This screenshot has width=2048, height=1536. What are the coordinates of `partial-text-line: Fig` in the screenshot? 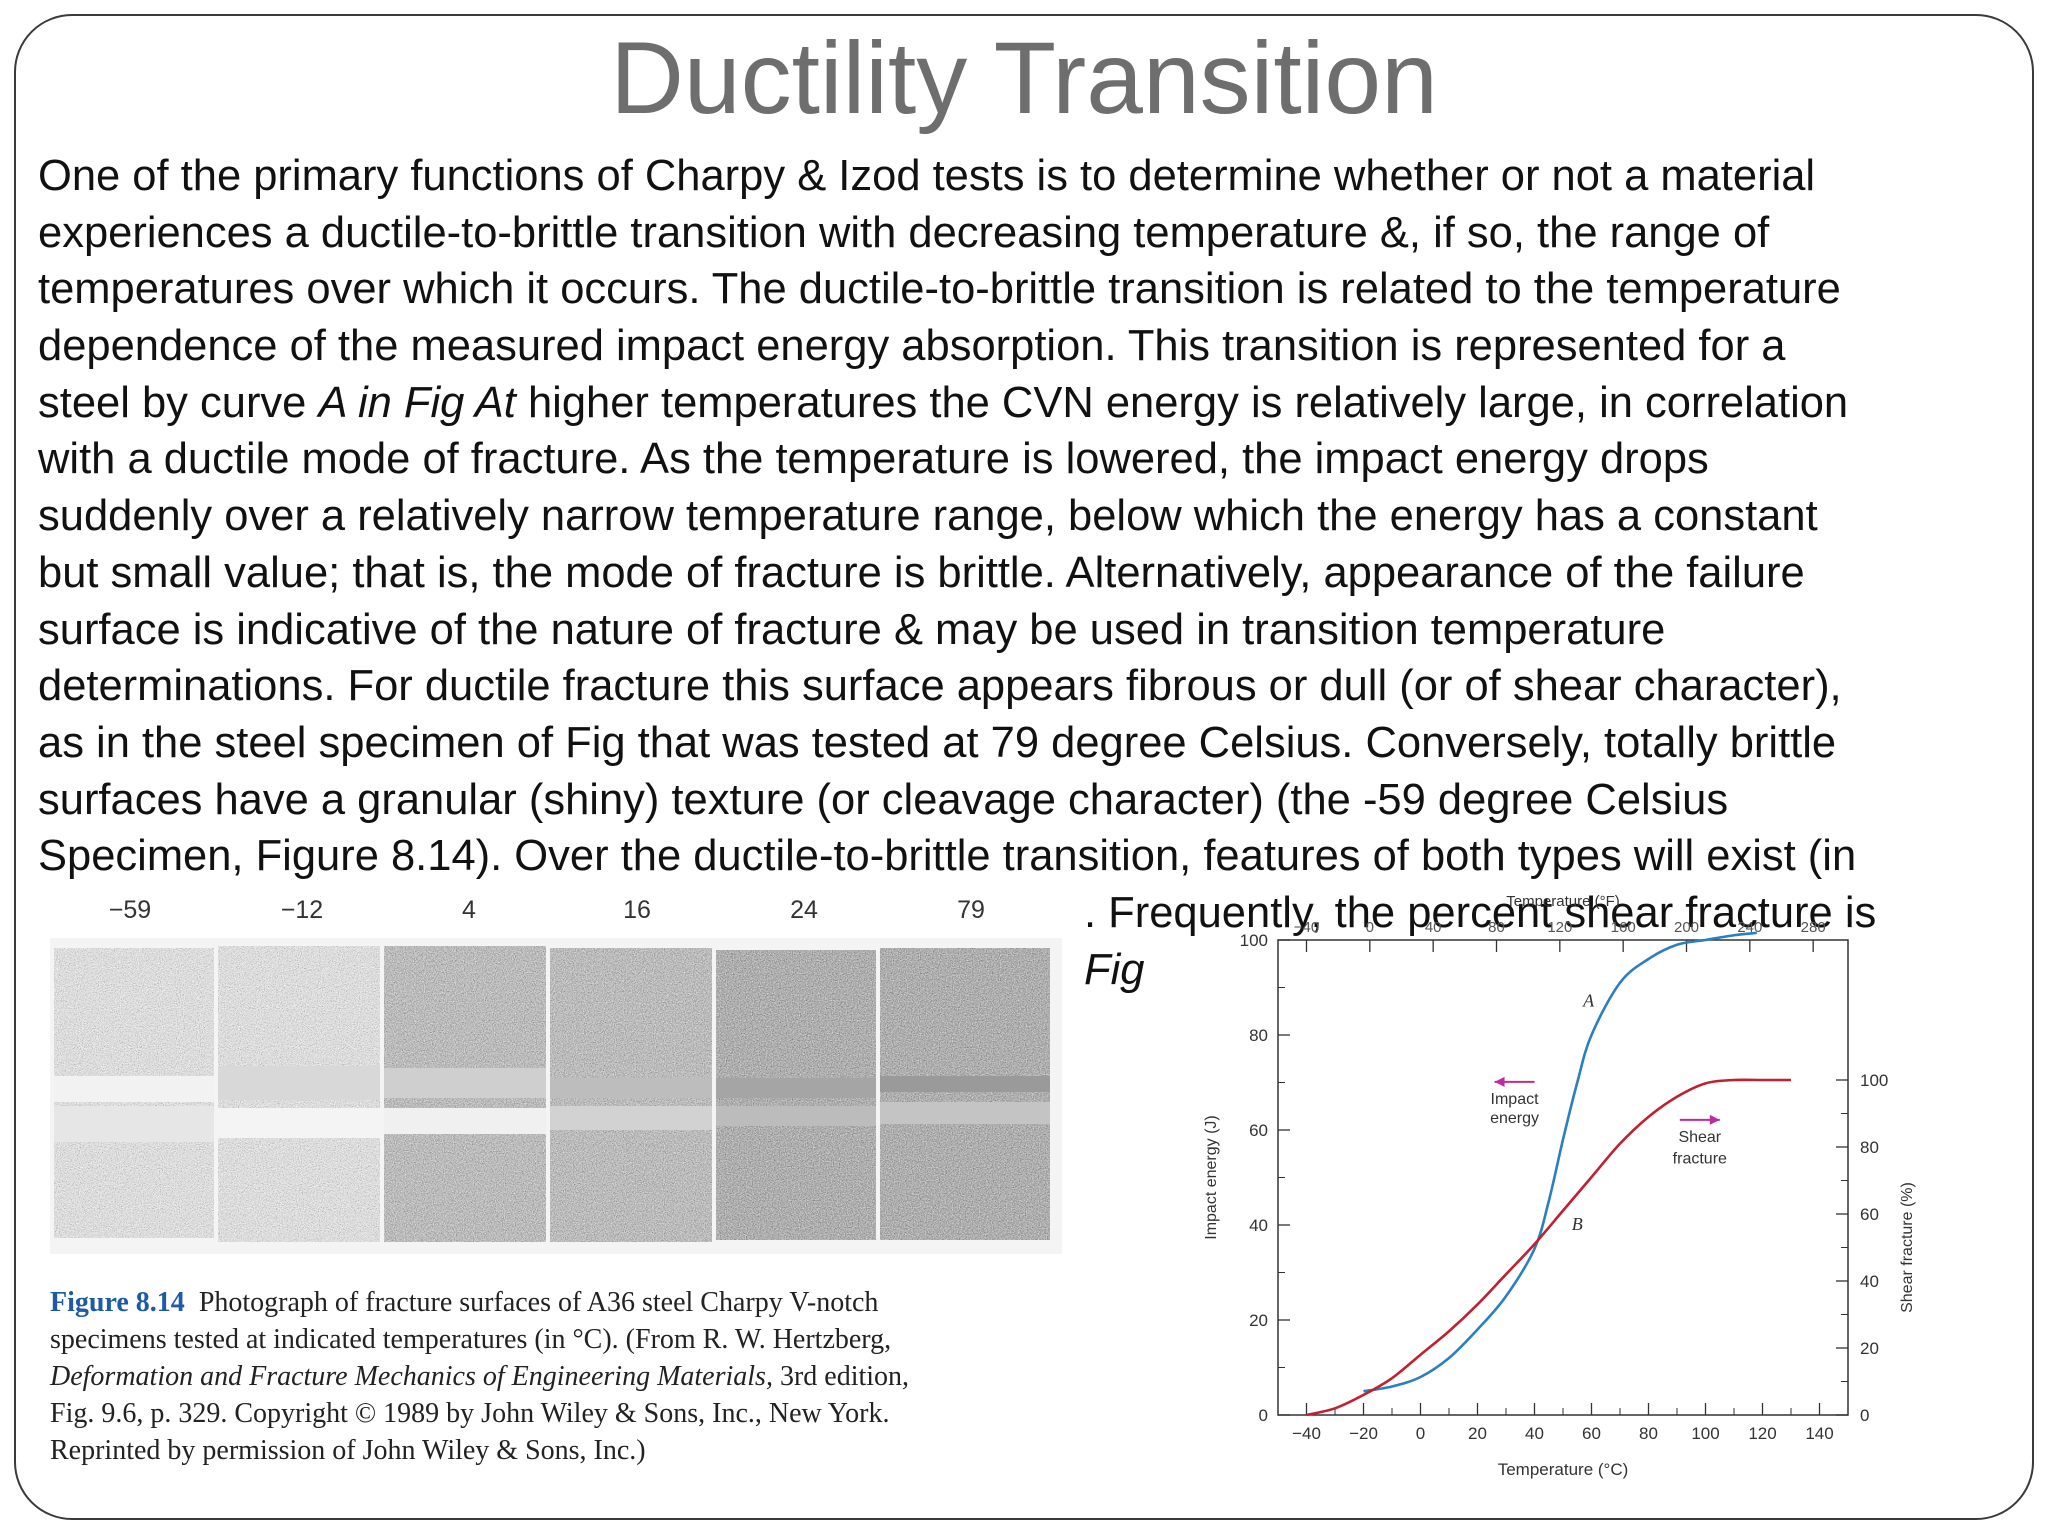 It's located at (1114, 970).